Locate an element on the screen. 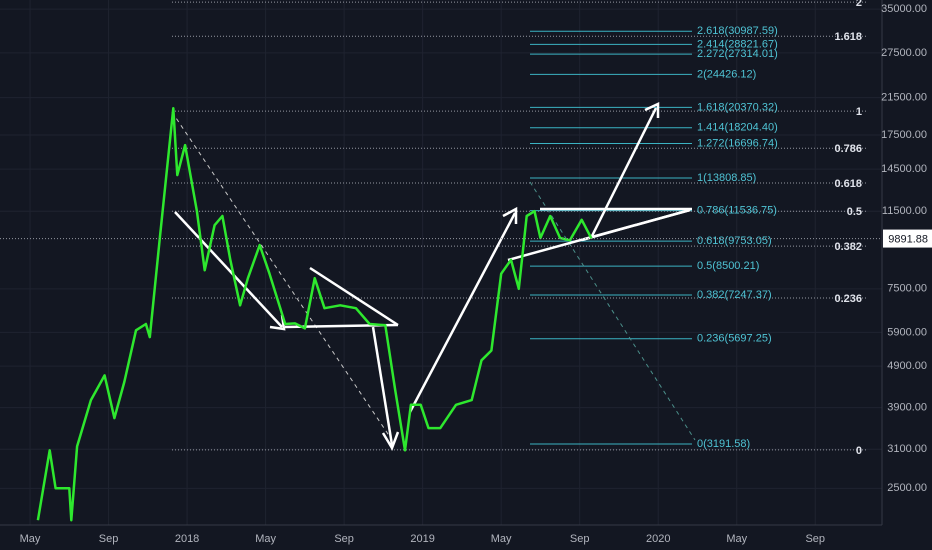  last-price-box is located at coordinates (907, 238).